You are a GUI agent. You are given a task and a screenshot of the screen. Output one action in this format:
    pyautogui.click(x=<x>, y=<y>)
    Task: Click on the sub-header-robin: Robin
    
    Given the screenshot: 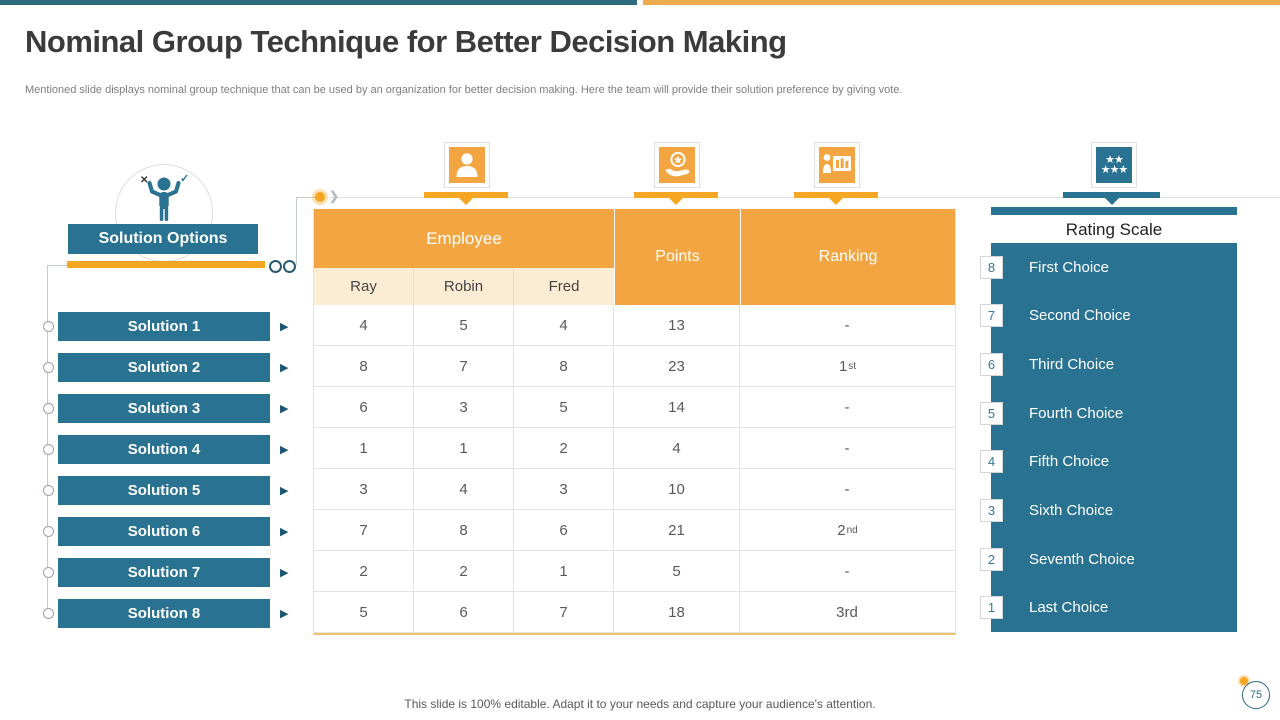 What is the action you would take?
    pyautogui.click(x=464, y=286)
    